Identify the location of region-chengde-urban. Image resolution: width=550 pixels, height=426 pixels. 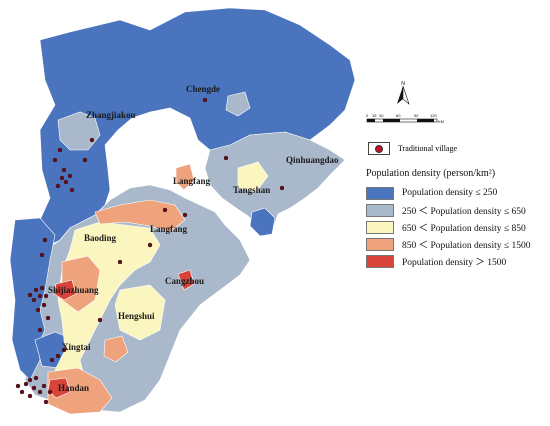
(238, 104).